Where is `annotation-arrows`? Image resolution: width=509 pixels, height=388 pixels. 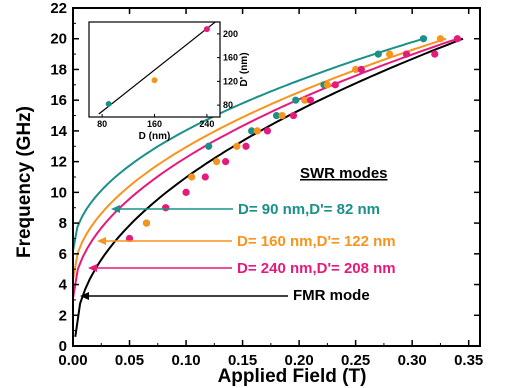
annotation-arrows is located at coordinates (184, 252).